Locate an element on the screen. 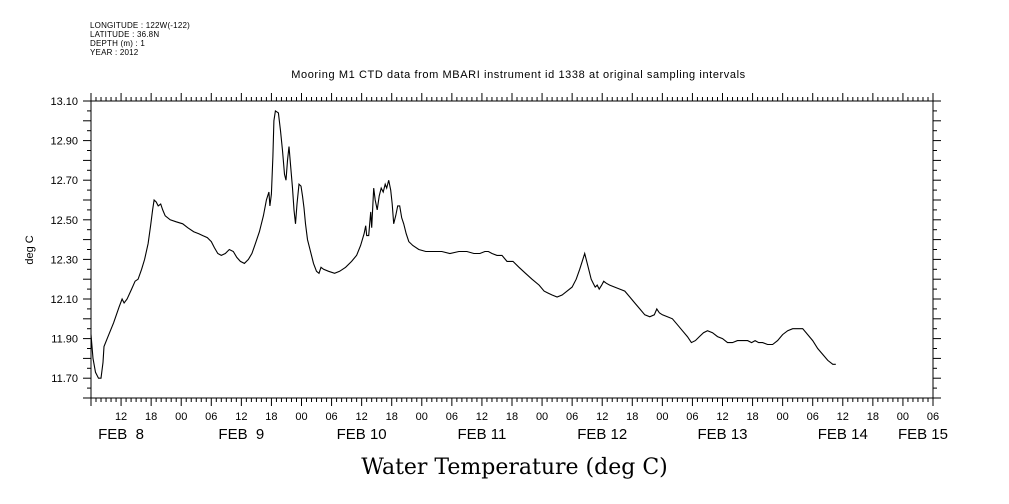 This screenshot has height=504, width=1009. y-tick-label: 11.70 is located at coordinates (64, 379).